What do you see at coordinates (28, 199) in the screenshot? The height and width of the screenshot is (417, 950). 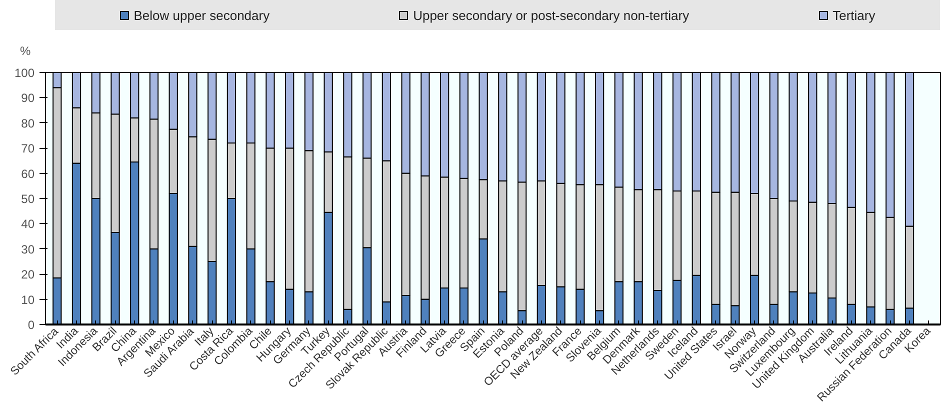 I see `y-tick-label: 50` at bounding box center [28, 199].